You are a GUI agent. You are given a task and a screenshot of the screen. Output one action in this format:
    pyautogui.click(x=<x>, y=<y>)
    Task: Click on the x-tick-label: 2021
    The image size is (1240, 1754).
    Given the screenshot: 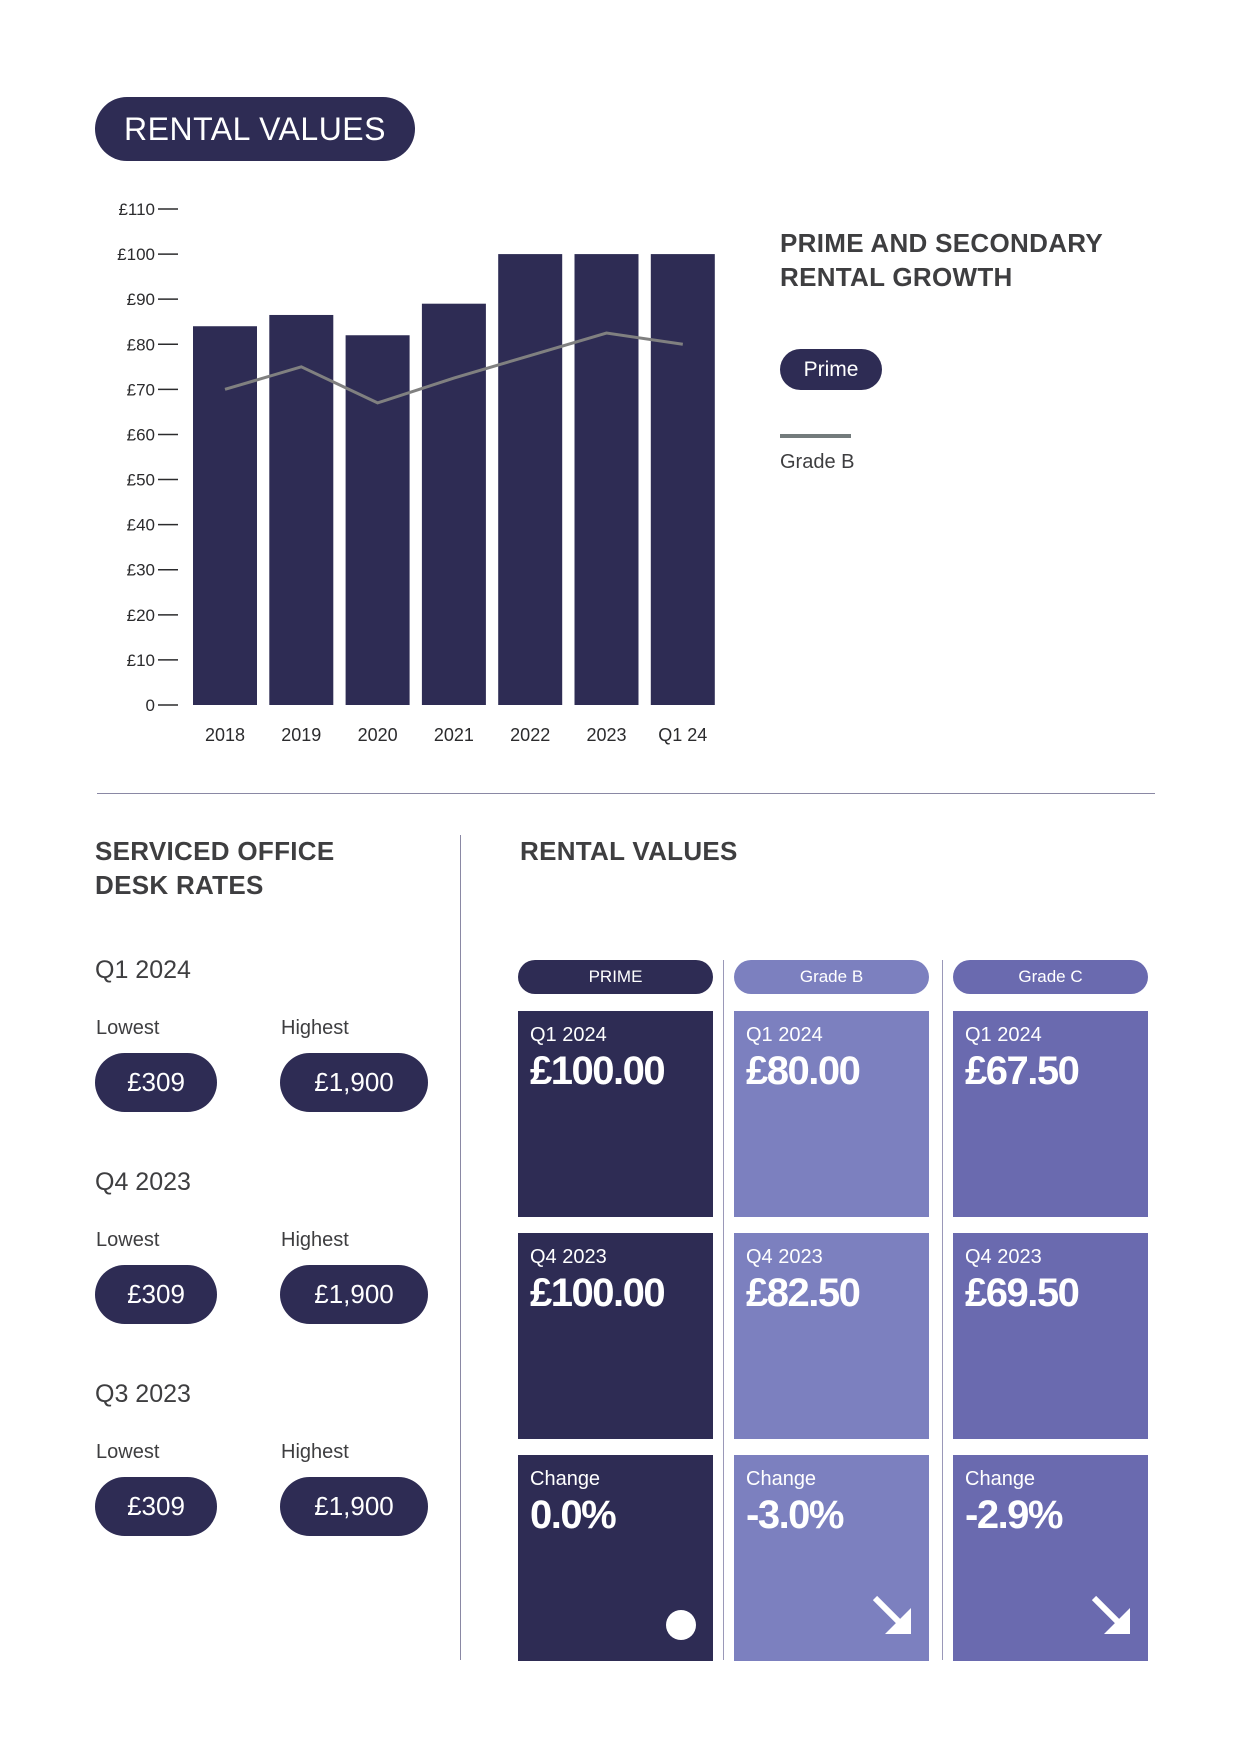 What is the action you would take?
    pyautogui.click(x=454, y=735)
    